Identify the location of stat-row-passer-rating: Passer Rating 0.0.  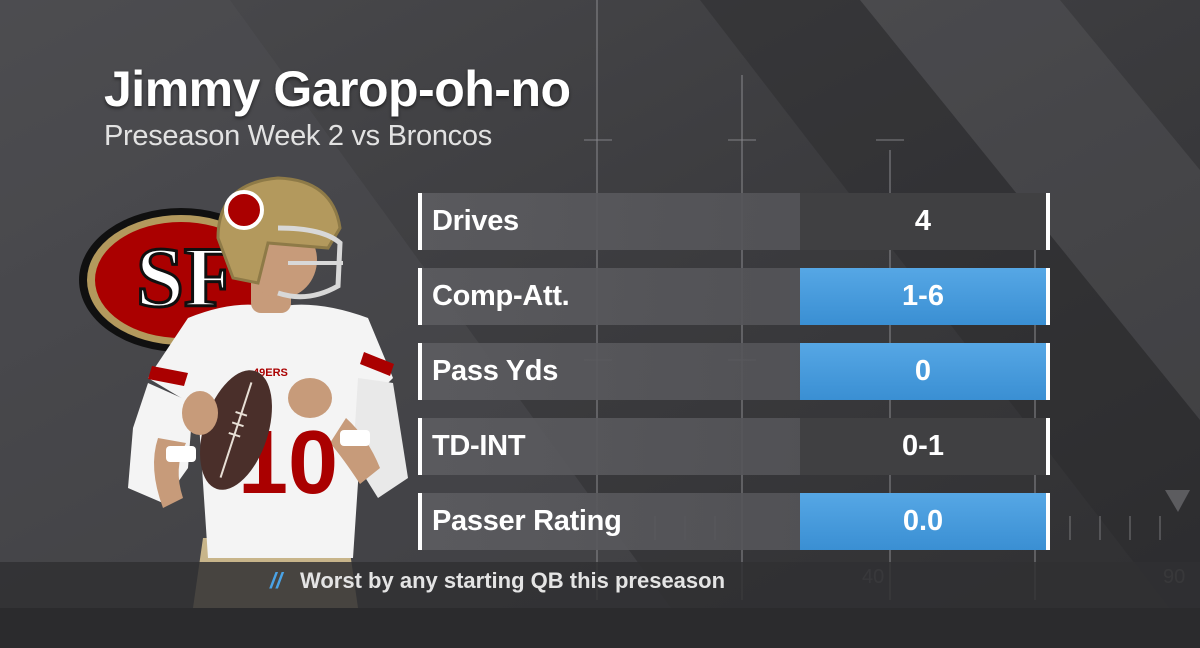
(734, 521).